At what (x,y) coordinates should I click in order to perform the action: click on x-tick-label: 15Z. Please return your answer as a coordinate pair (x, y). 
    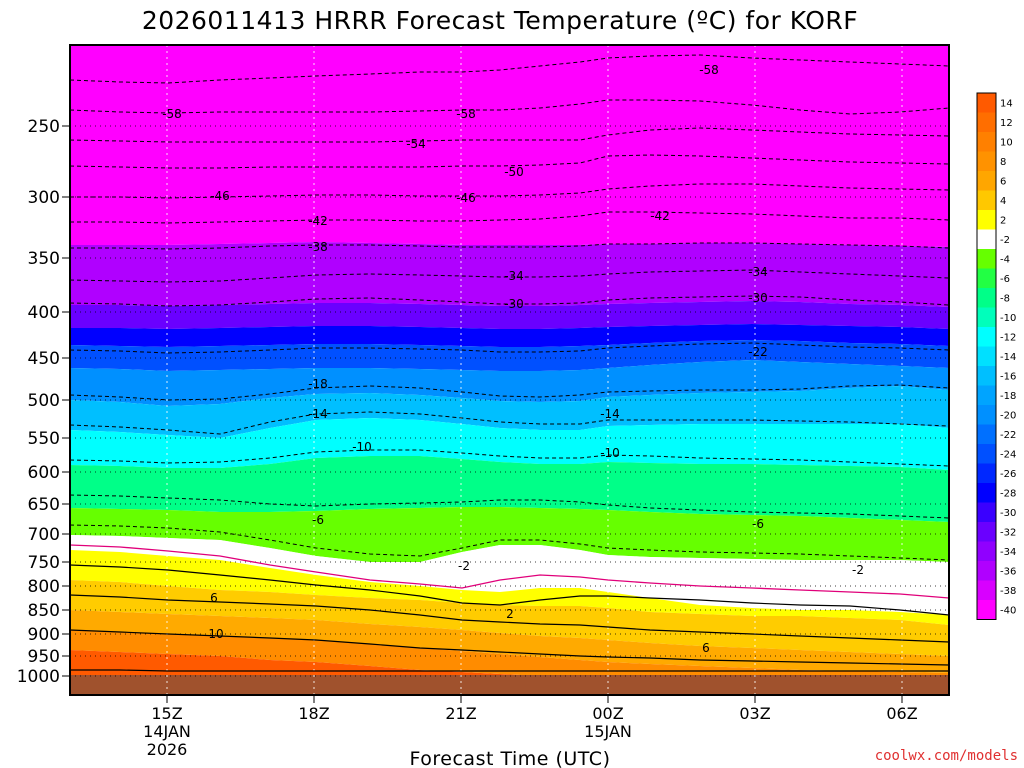
    Looking at the image, I should click on (166, 713).